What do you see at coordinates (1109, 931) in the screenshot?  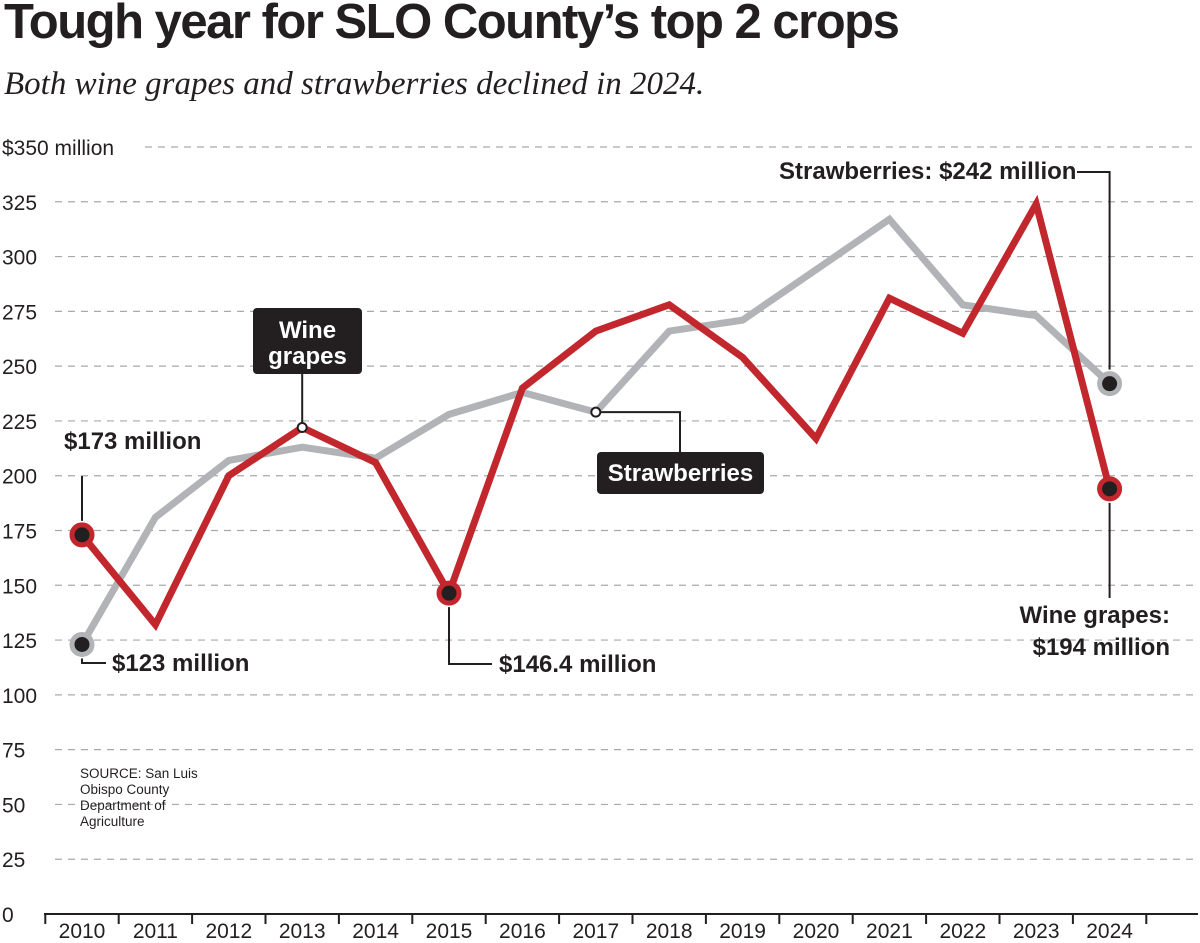 I see `x-tick-label: 2024` at bounding box center [1109, 931].